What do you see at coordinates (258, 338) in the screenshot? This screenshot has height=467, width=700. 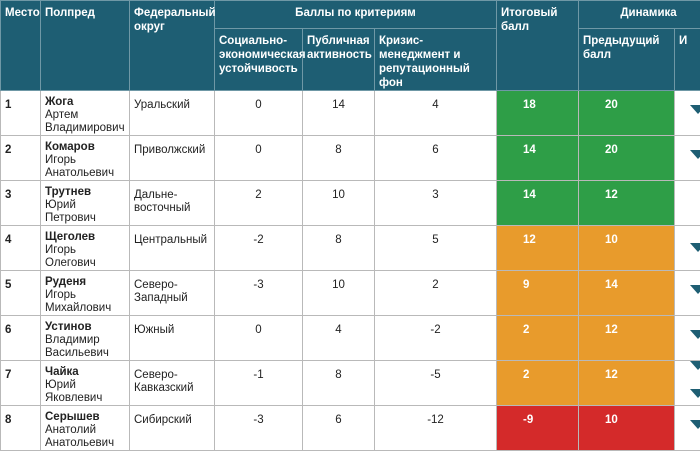 I see `row-econ-score: 0` at bounding box center [258, 338].